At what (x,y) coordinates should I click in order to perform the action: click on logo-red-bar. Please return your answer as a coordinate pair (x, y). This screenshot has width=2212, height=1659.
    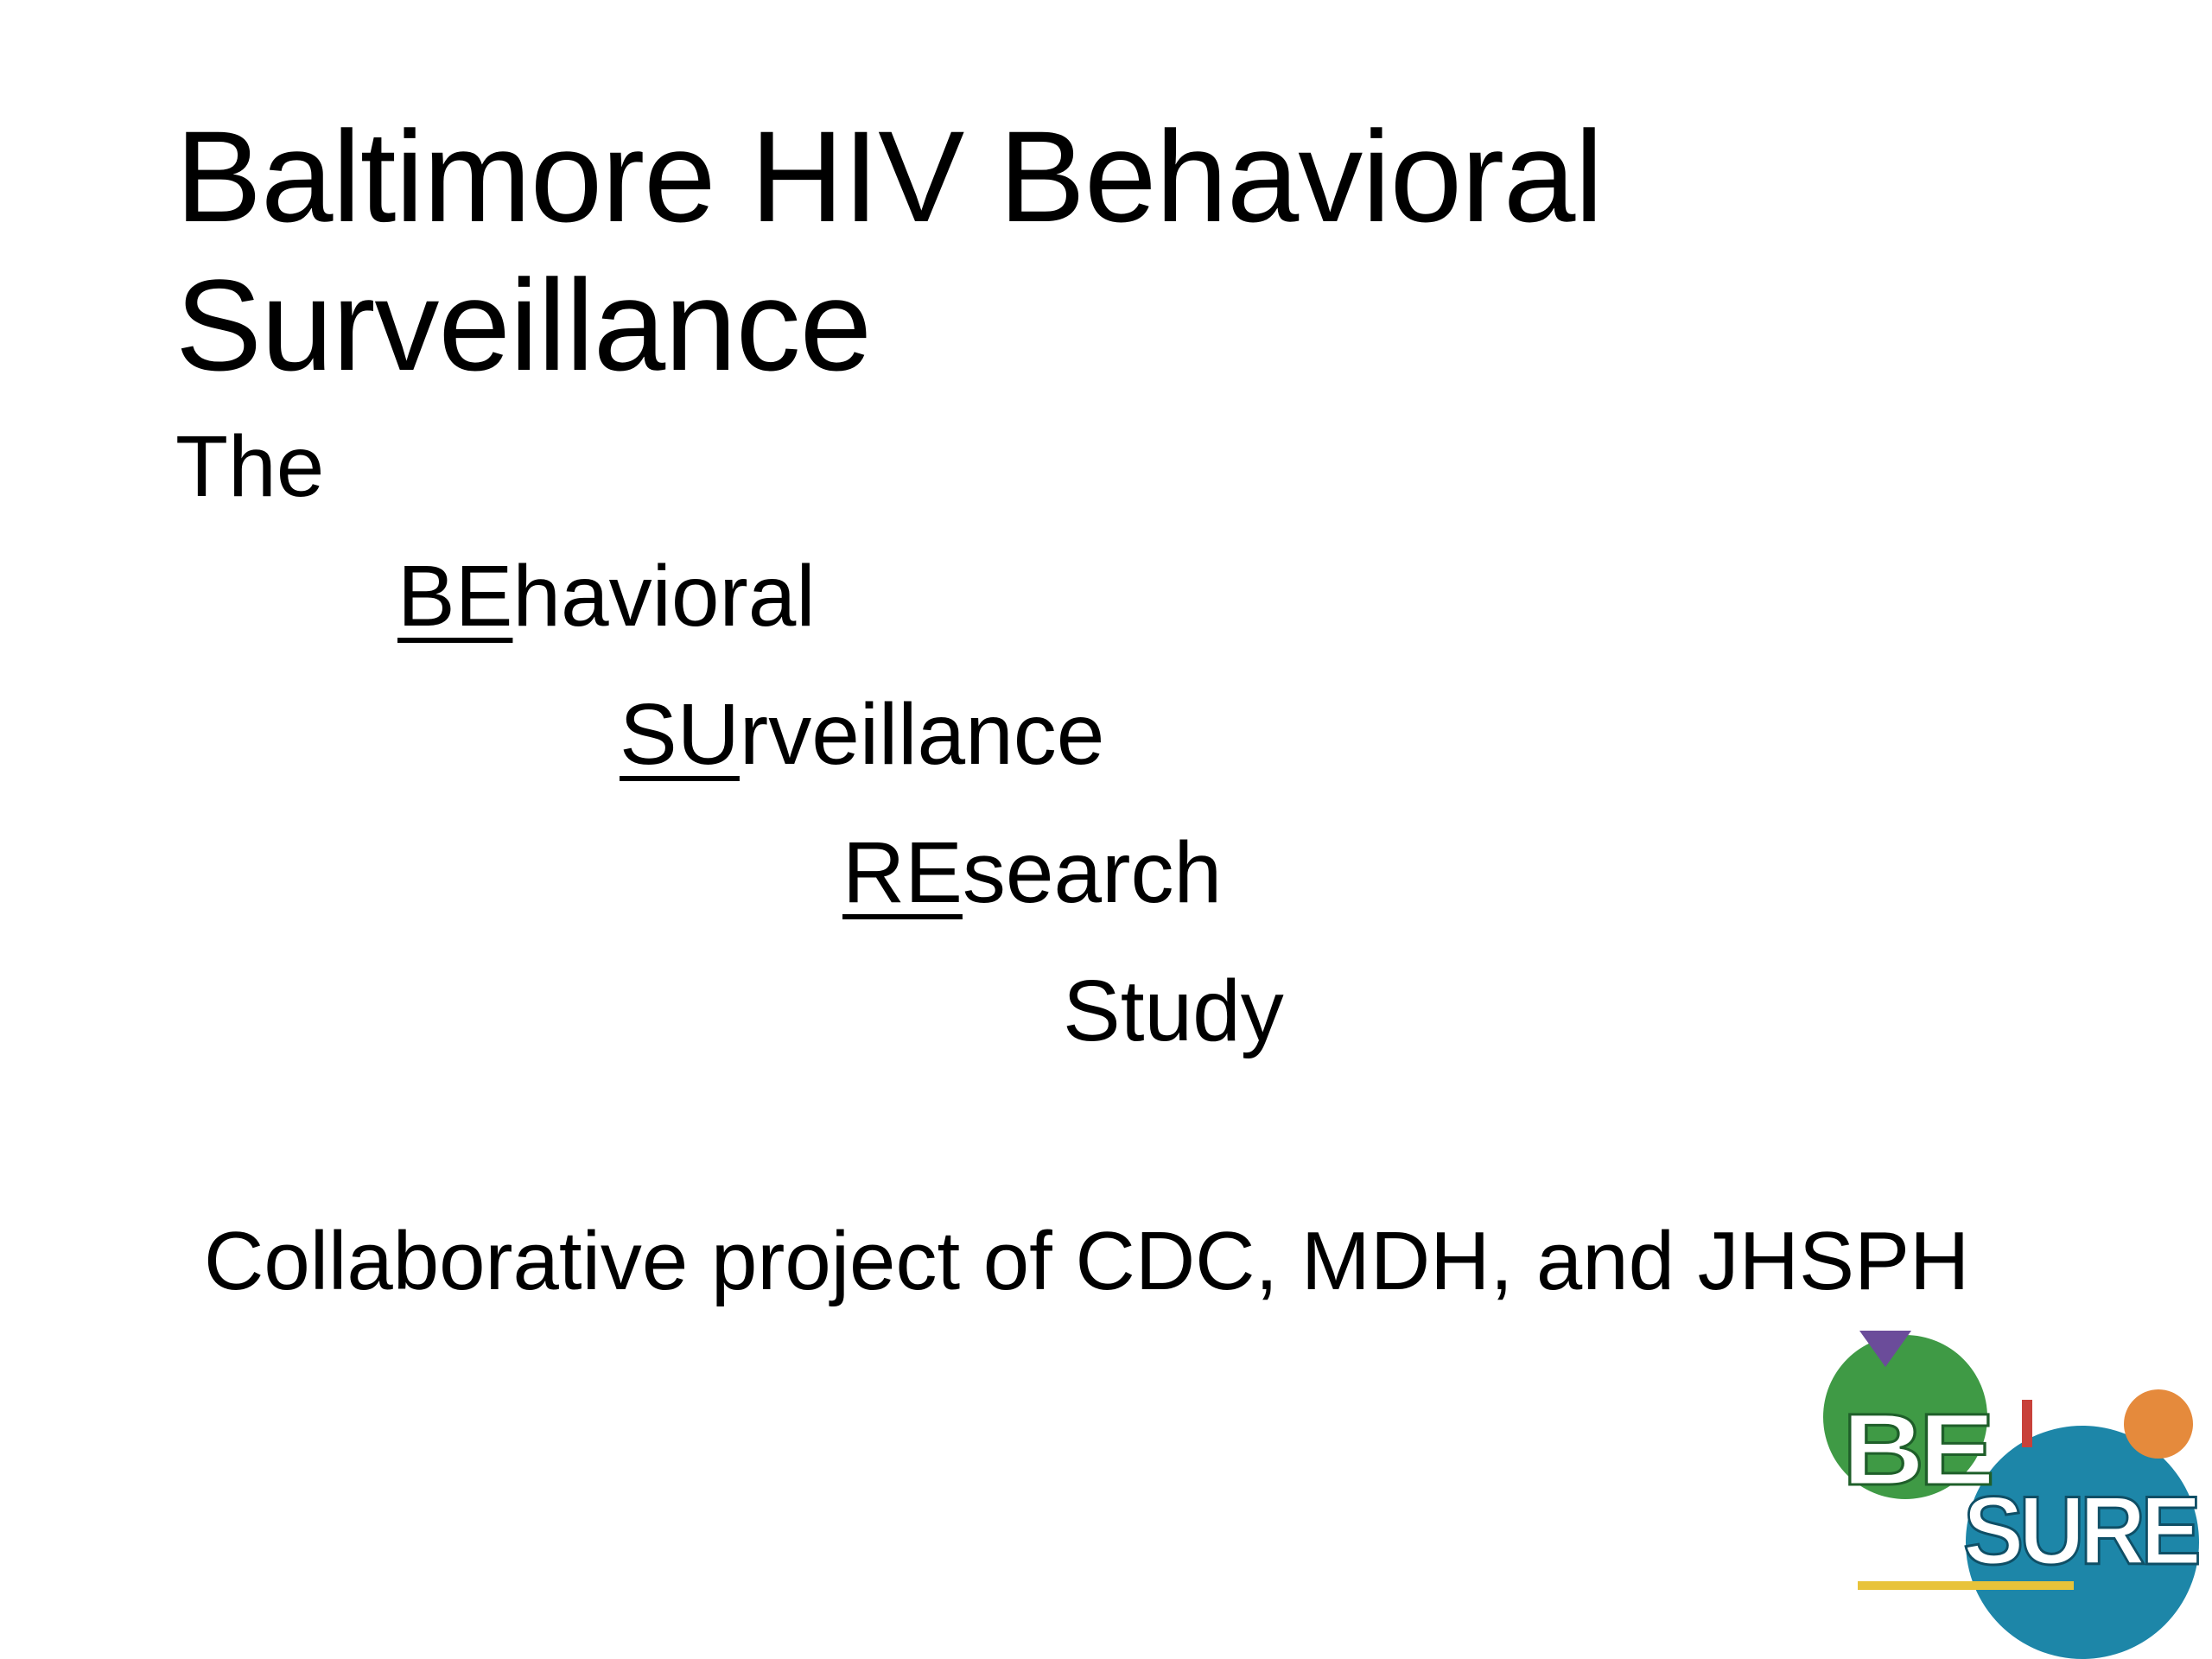
    Looking at the image, I should click on (2027, 1423).